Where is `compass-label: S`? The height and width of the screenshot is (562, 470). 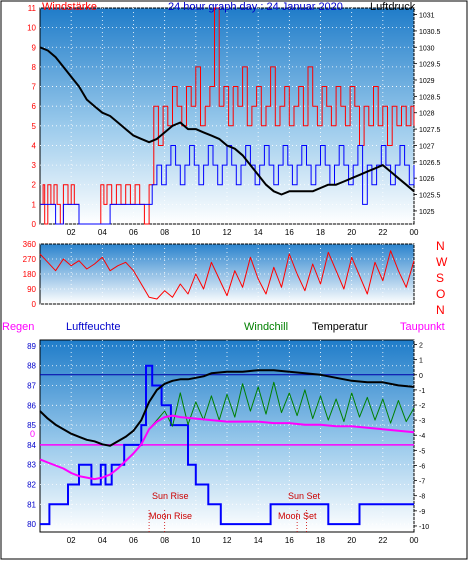 compass-label: S is located at coordinates (440, 278).